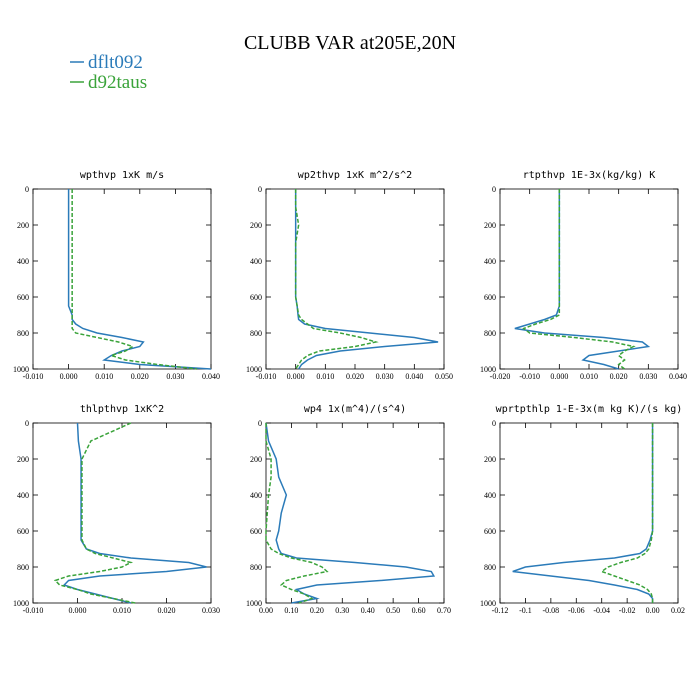 Image resolution: width=700 pixels, height=700 pixels. I want to click on legend-label: d92taus, so click(117, 82).